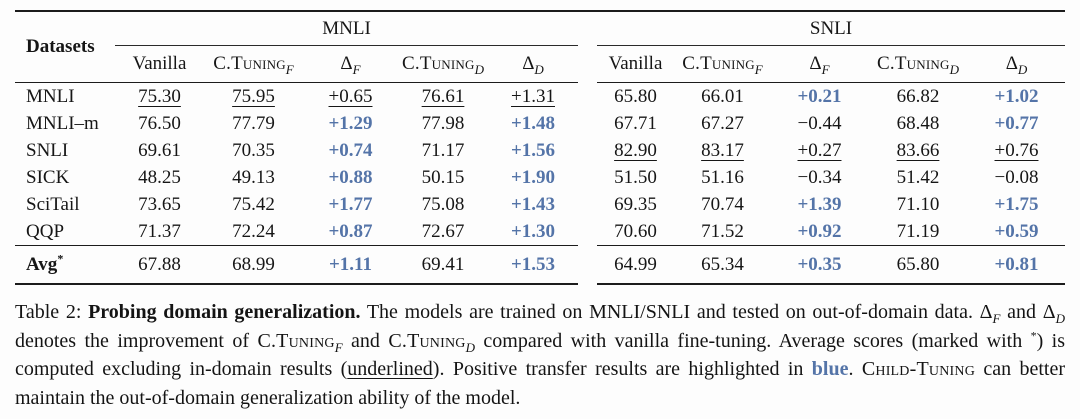 The width and height of the screenshot is (1080, 419). I want to click on col-header-ctuning-d: C.TuningD, so click(443, 64).